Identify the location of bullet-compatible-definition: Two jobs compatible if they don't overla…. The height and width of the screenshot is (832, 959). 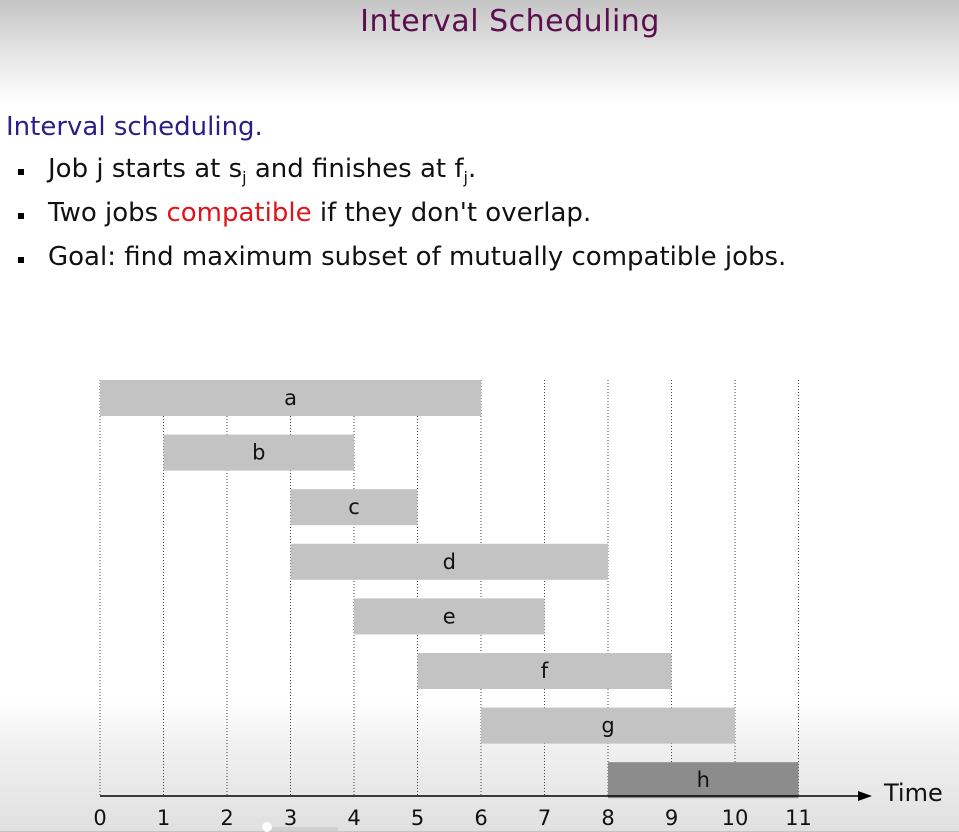
(304, 213).